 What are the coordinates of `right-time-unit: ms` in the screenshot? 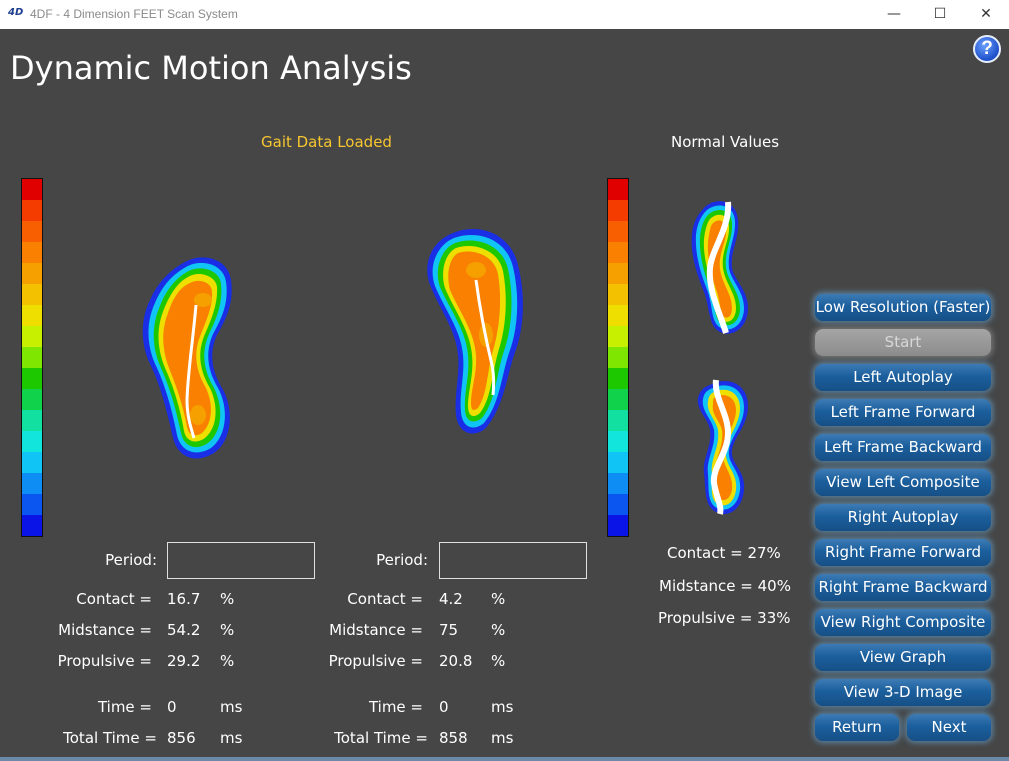 It's located at (502, 707).